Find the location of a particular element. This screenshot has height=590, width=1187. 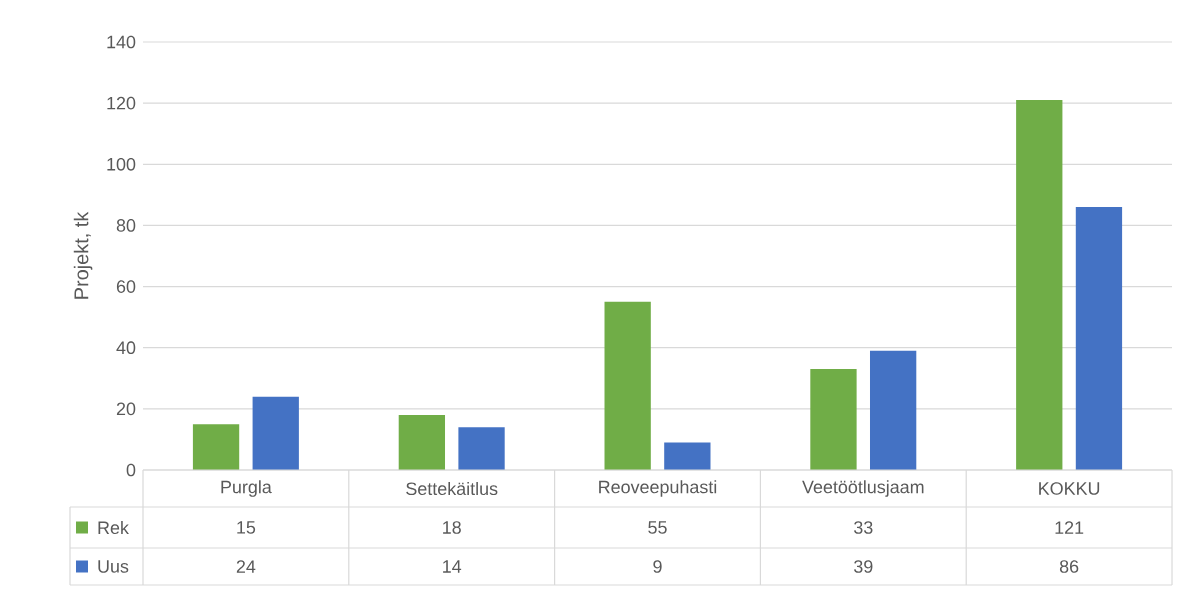

data-label: 86 is located at coordinates (1069, 566).